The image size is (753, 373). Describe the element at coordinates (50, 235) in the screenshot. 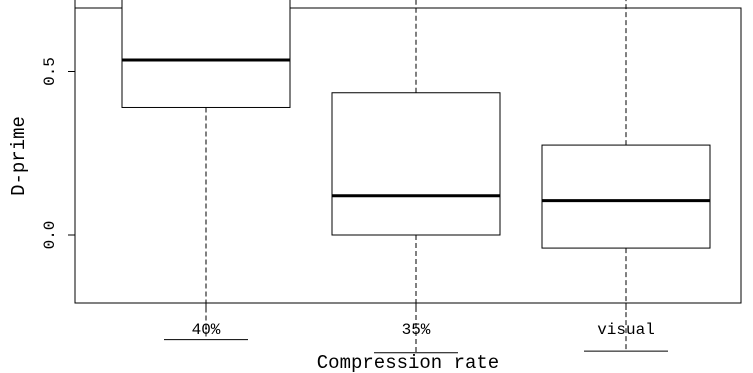

I see `y-tick-label: 0.0` at that location.